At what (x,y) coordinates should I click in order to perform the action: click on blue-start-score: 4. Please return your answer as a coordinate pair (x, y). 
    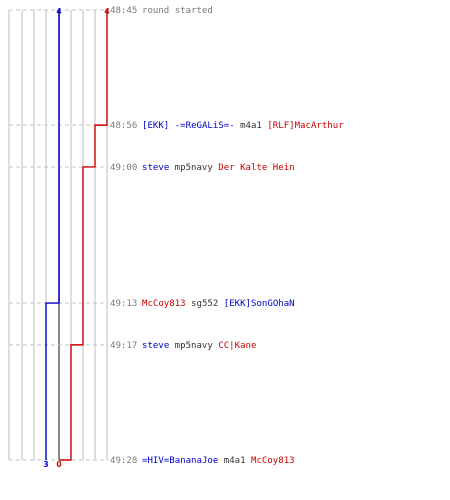
    Looking at the image, I should click on (58, 11).